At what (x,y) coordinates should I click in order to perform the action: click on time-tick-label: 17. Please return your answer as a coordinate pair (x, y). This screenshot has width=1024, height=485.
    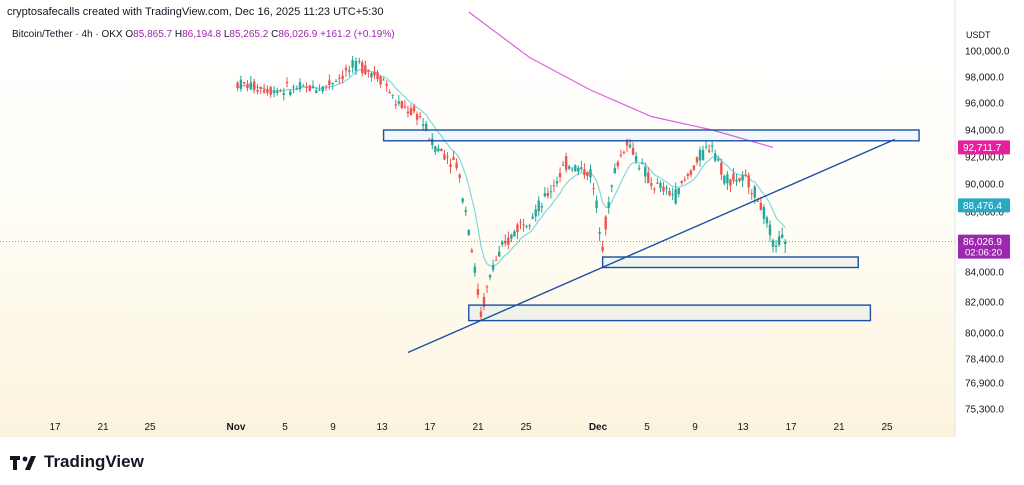
    Looking at the image, I should click on (55, 427).